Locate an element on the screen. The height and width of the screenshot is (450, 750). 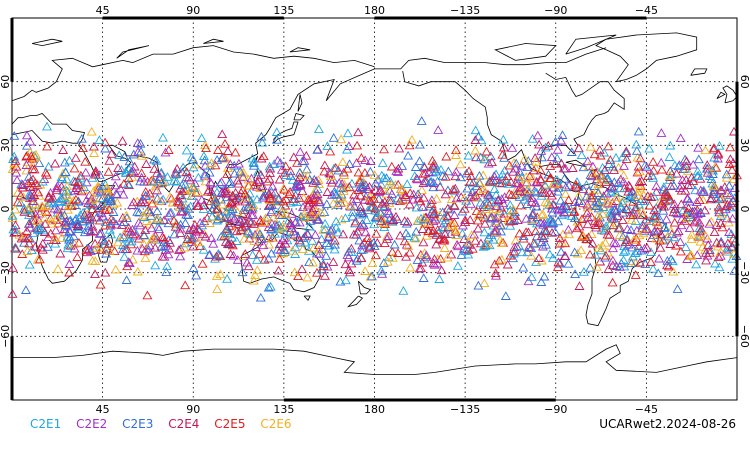
bottom-tick-label: −90 is located at coordinates (555, 409).